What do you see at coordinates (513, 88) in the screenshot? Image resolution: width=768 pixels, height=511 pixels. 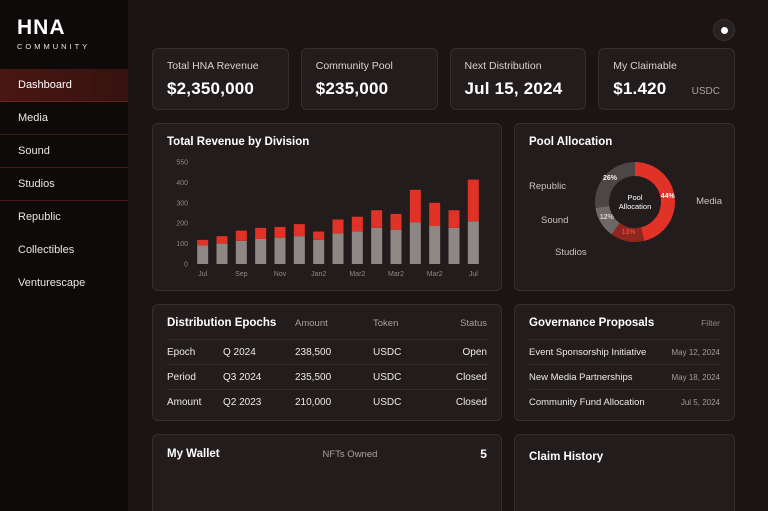 I see `stat-value: Jul 15, 2024` at bounding box center [513, 88].